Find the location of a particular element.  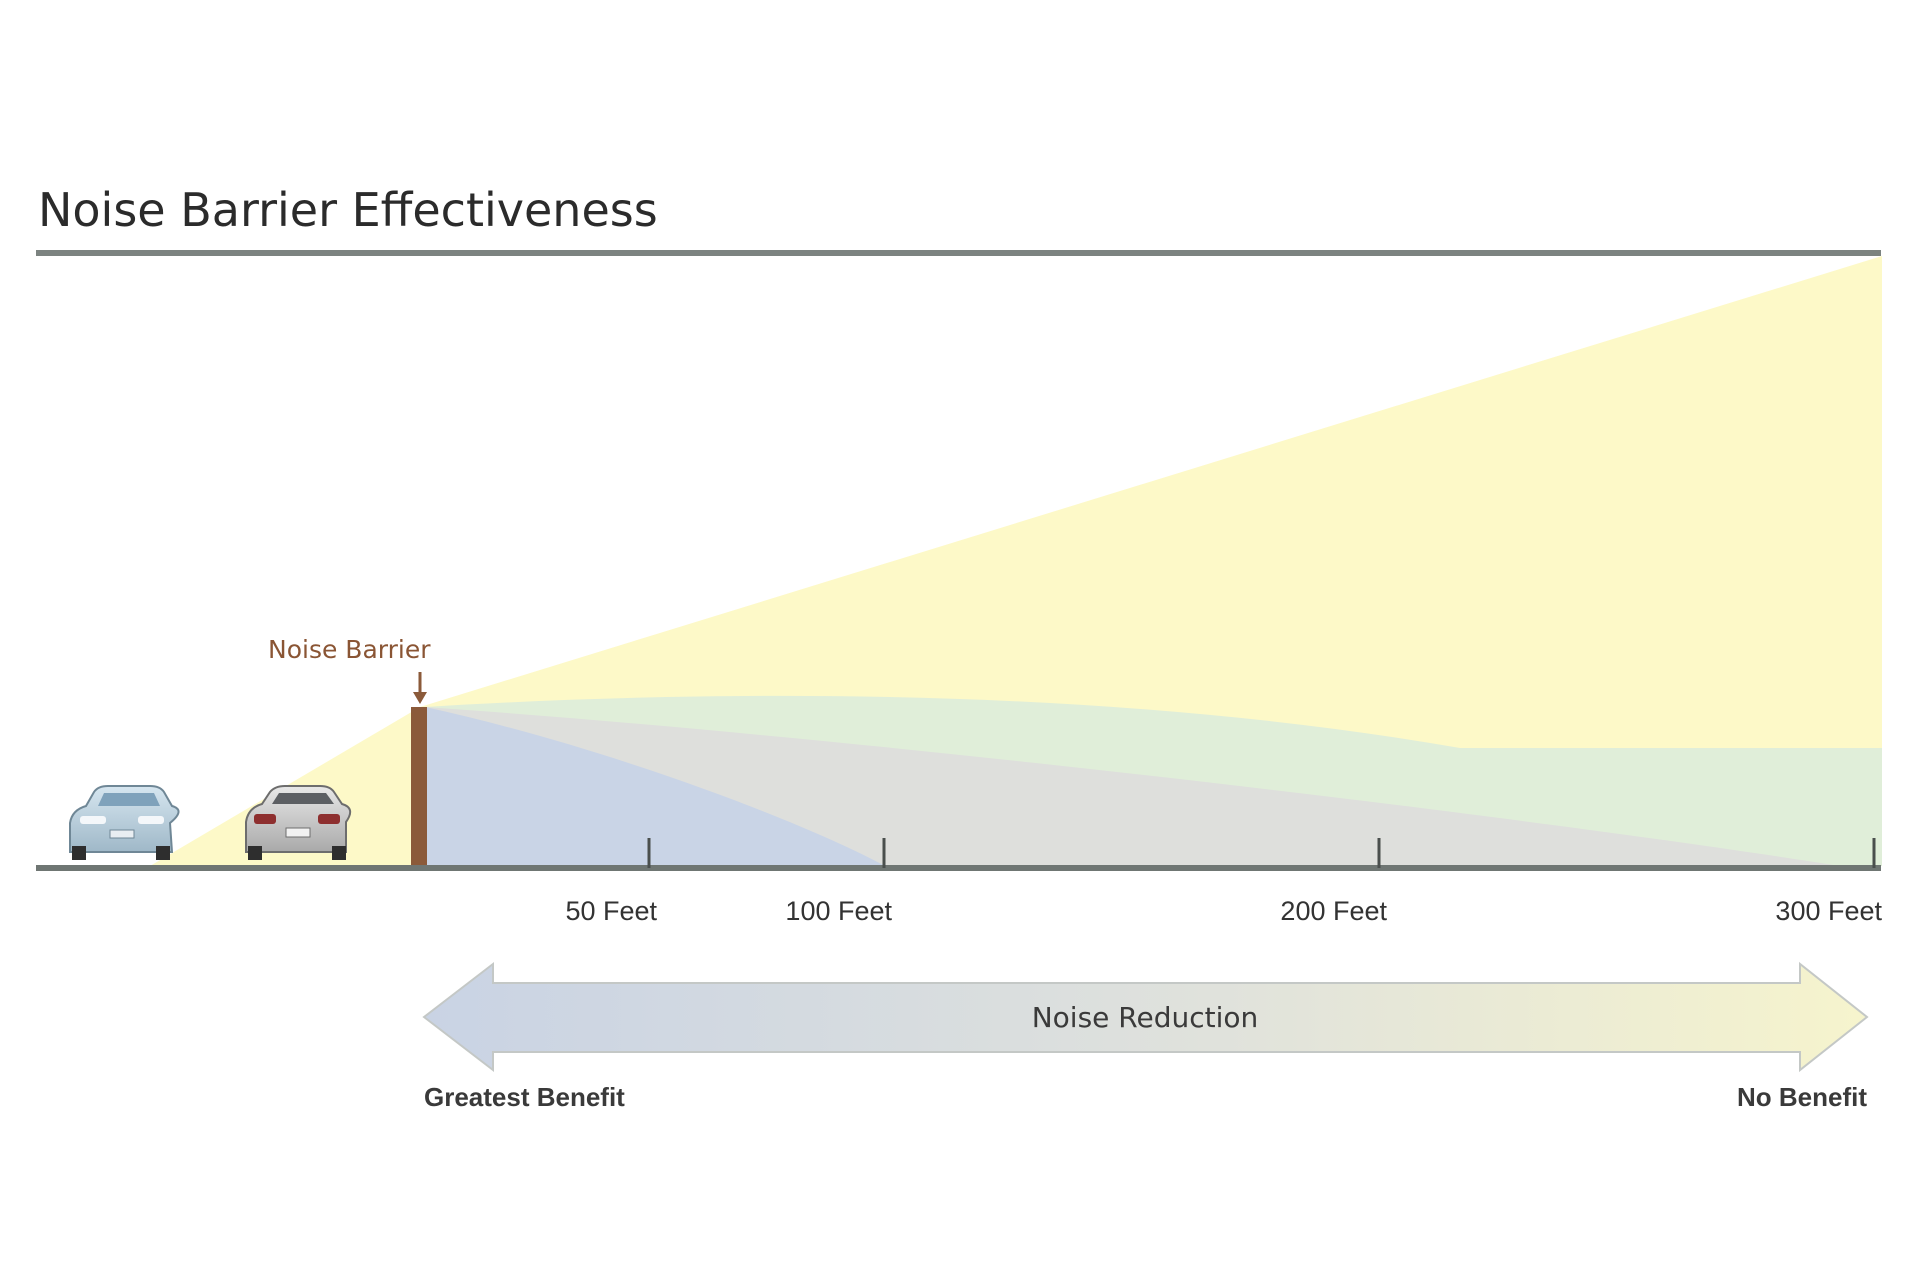

distance-label-100: 100 Feet is located at coordinates (838, 911).